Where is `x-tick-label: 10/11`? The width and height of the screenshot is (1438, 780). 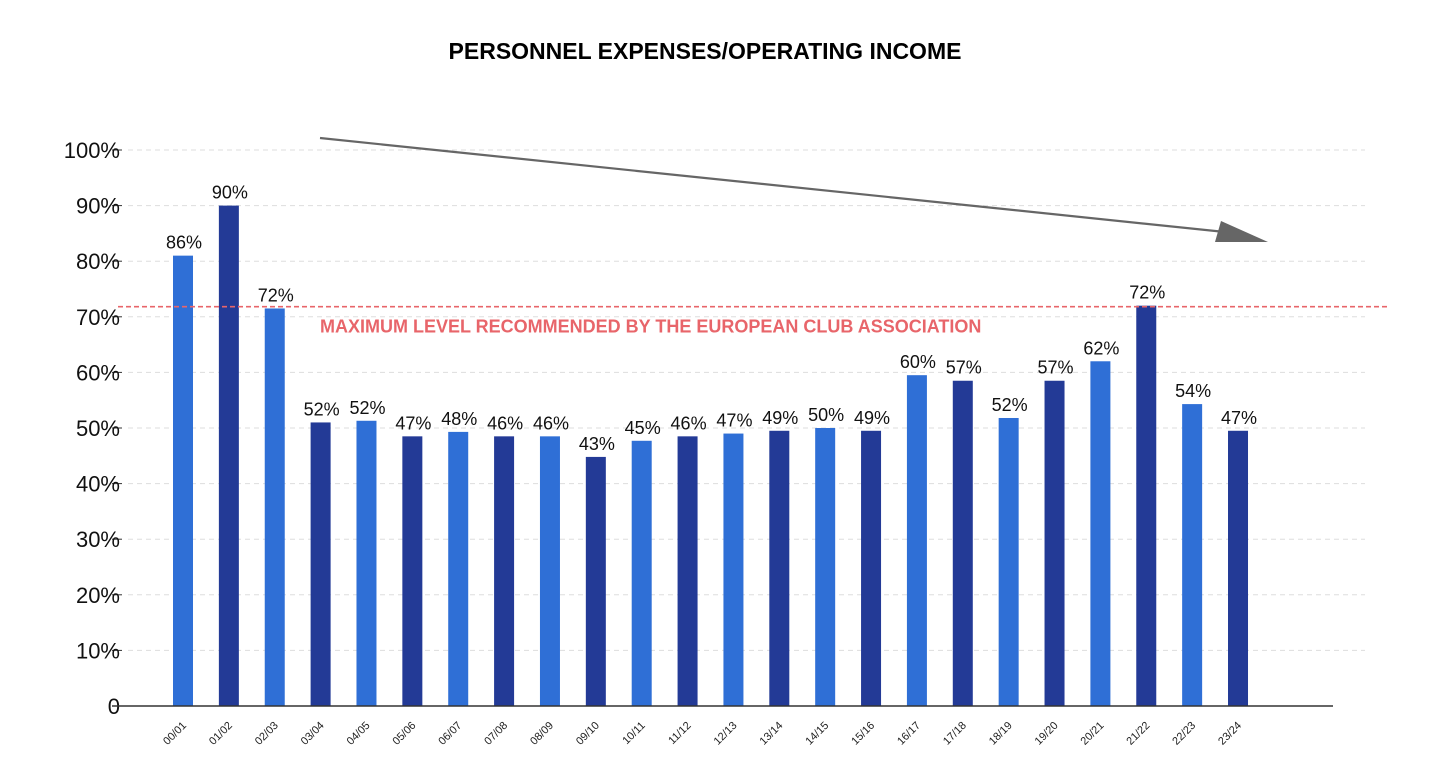 x-tick-label: 10/11 is located at coordinates (633, 733).